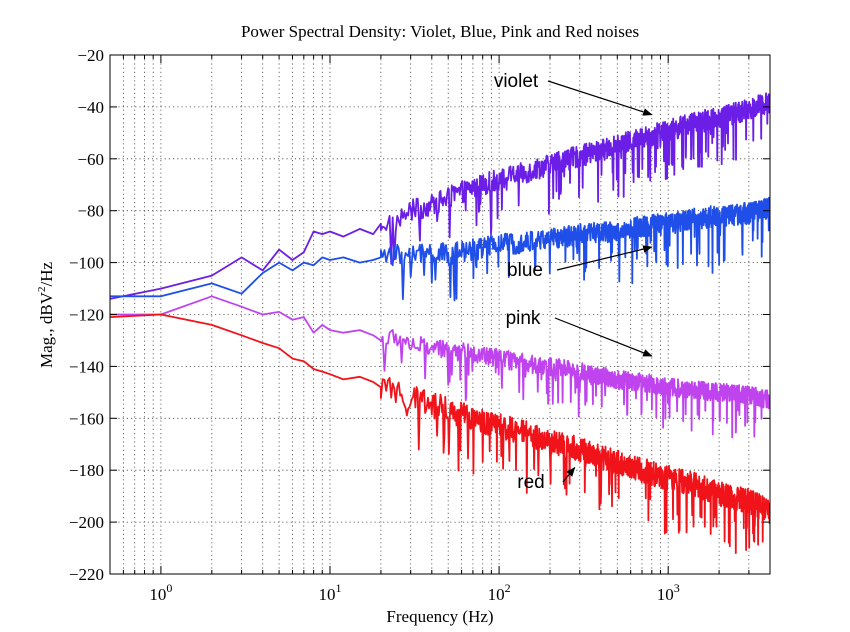 The width and height of the screenshot is (850, 632). I want to click on y-tick-label: −120, so click(86, 315).